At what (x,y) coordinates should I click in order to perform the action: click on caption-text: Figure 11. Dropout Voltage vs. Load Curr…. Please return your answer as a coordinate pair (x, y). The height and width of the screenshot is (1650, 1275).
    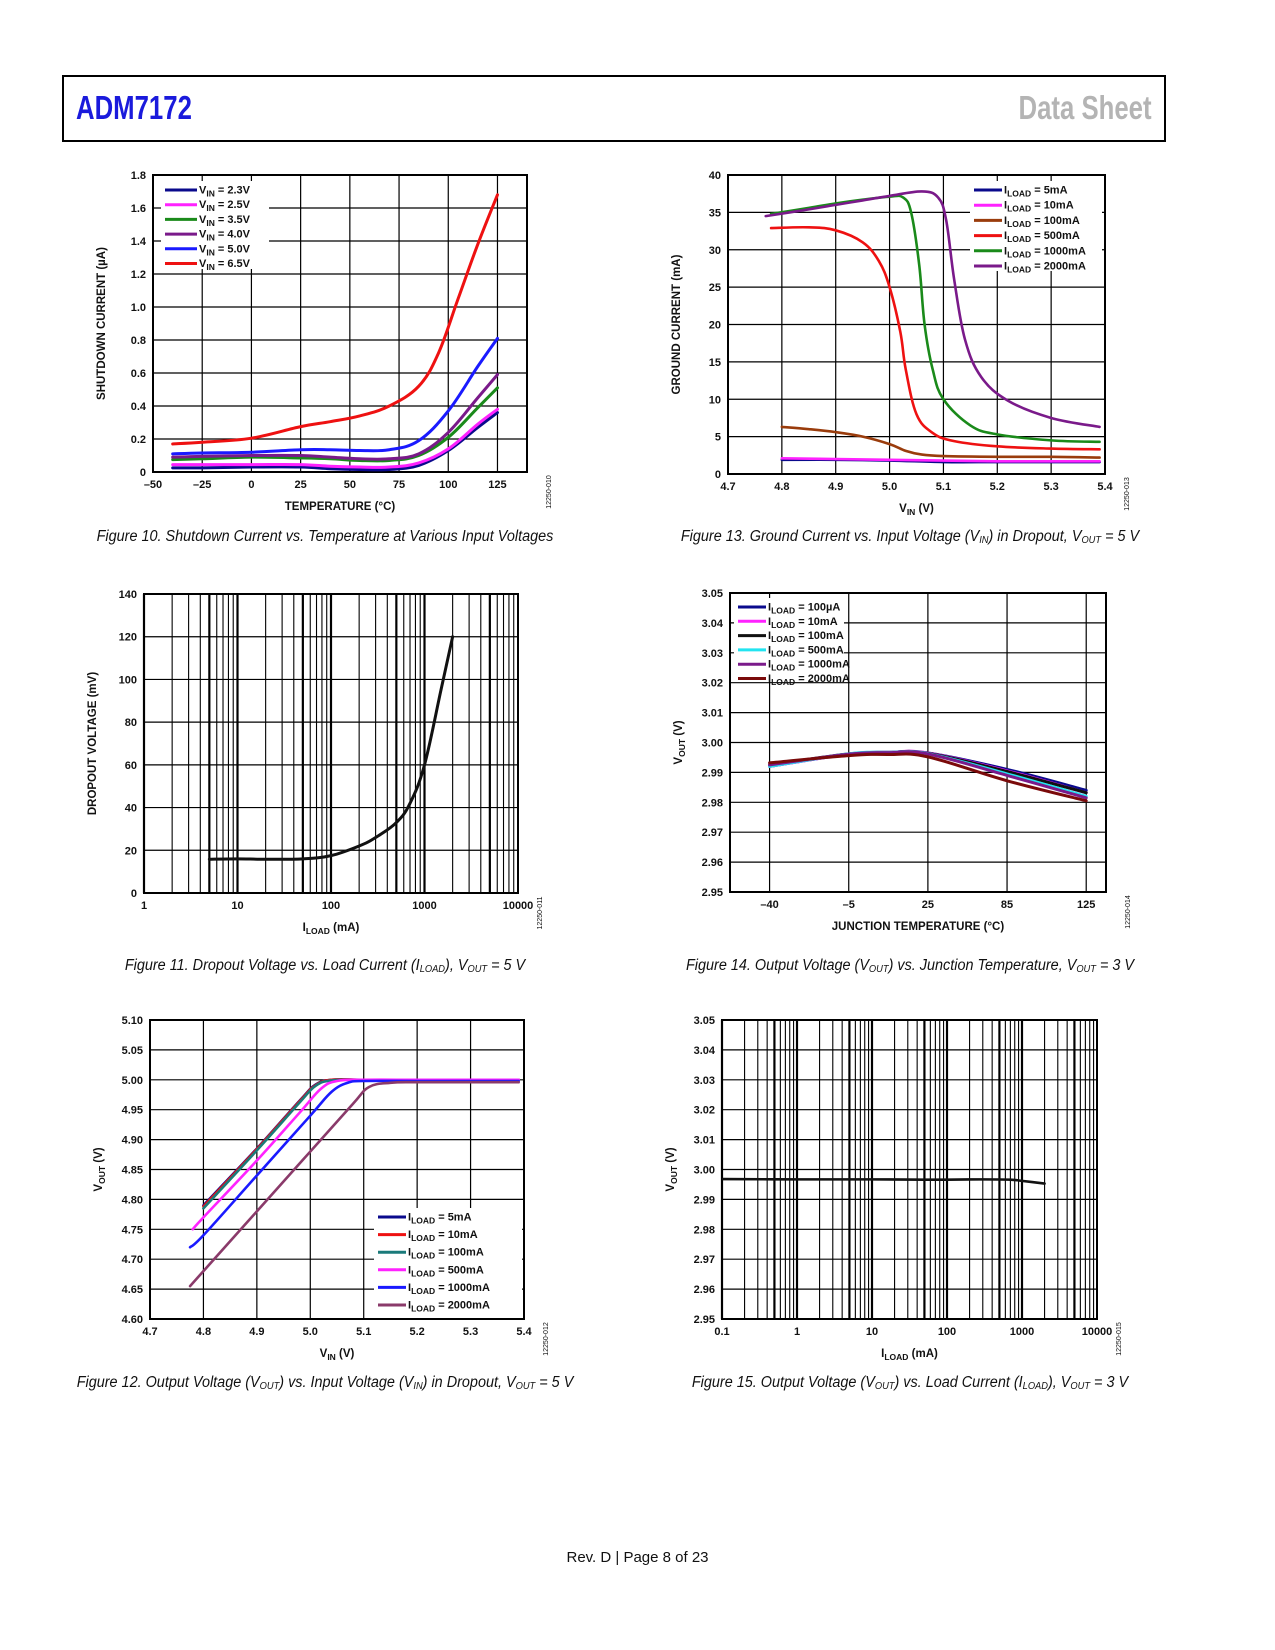
    Looking at the image, I should click on (272, 965).